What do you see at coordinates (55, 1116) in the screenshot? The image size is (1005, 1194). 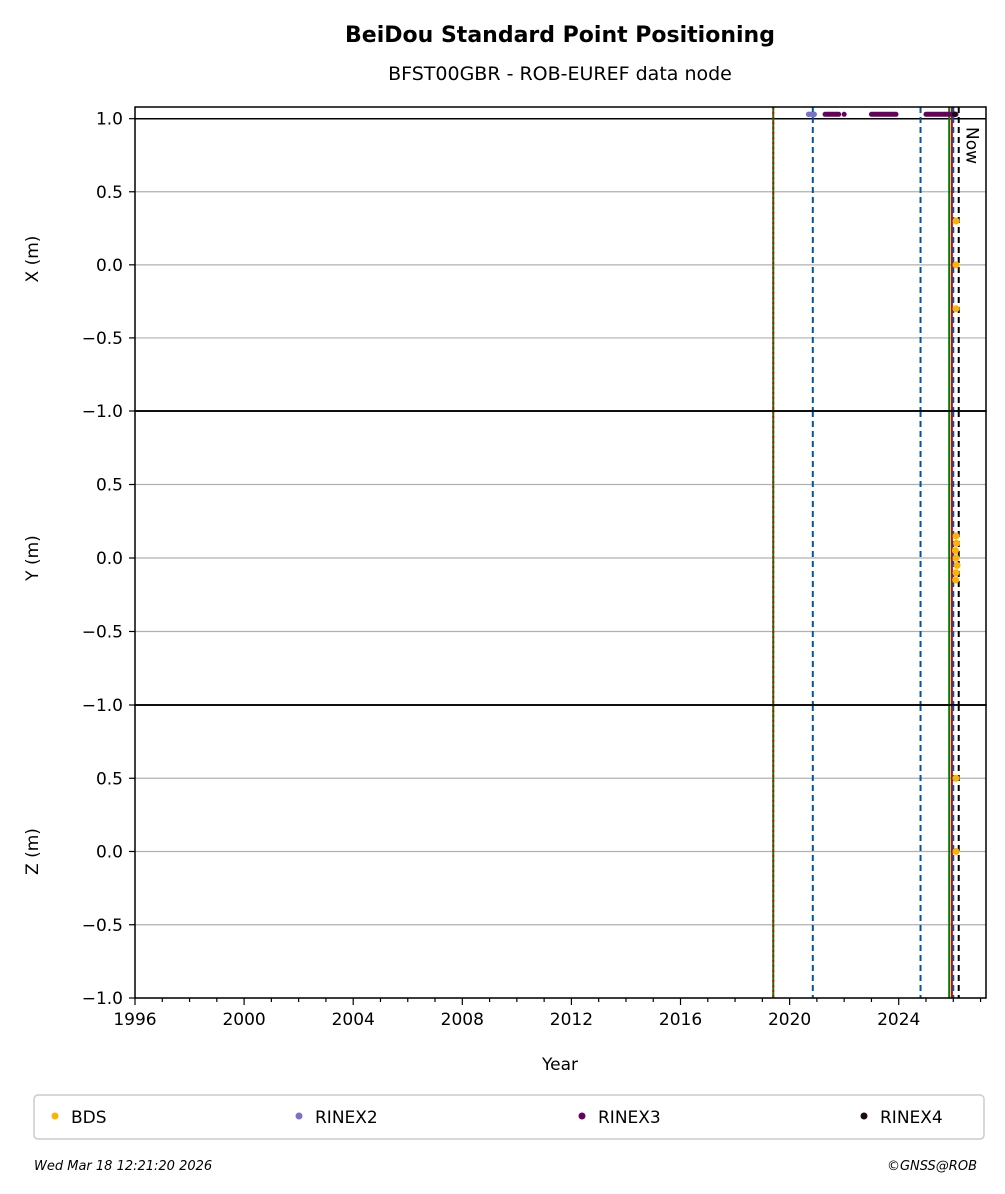 I see `legend-marker-bds` at bounding box center [55, 1116].